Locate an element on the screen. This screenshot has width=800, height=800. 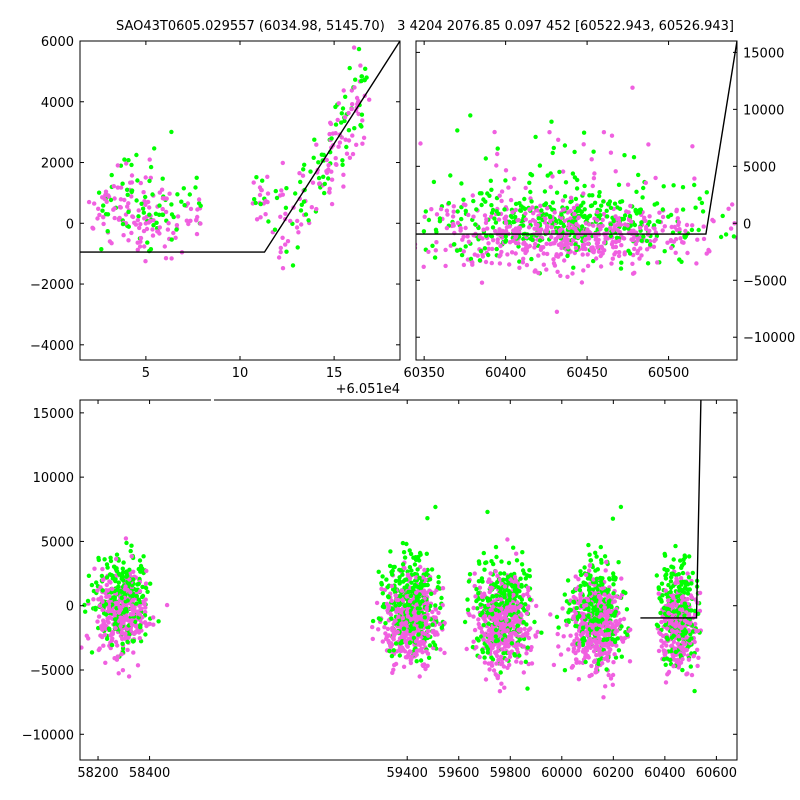
x-tick-label: 60600 is located at coordinates (716, 773).